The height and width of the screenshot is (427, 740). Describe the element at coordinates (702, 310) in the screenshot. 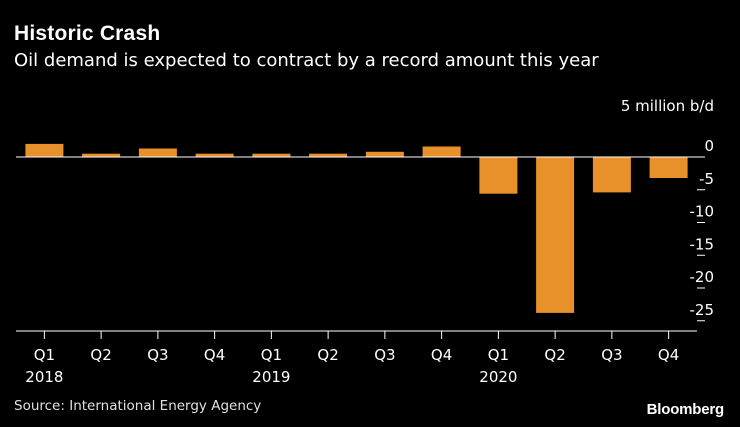

I see `y-tick-label-5: -25` at that location.